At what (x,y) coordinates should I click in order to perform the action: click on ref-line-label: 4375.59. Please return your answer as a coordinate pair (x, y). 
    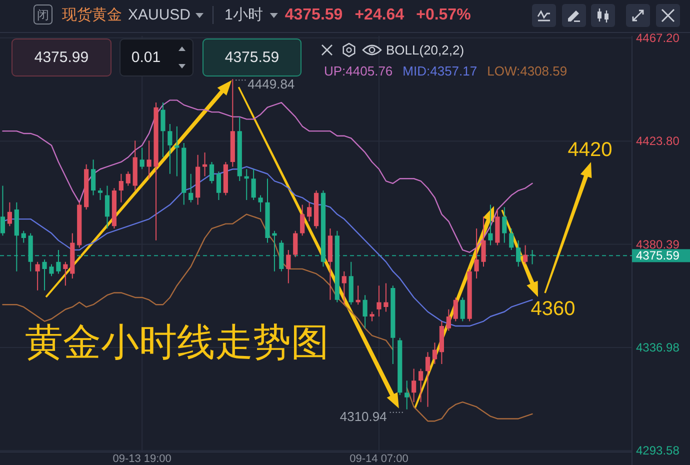
    Looking at the image, I should click on (658, 255).